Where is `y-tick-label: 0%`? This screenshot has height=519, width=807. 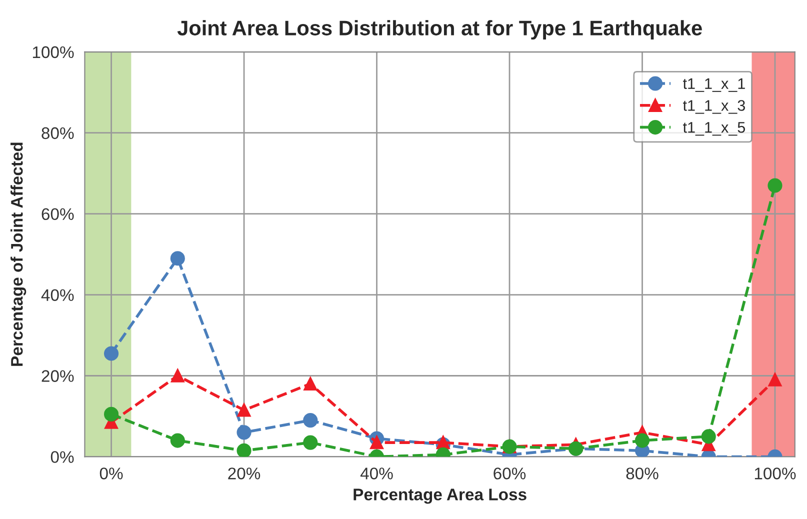 y-tick-label: 0% is located at coordinates (62, 457).